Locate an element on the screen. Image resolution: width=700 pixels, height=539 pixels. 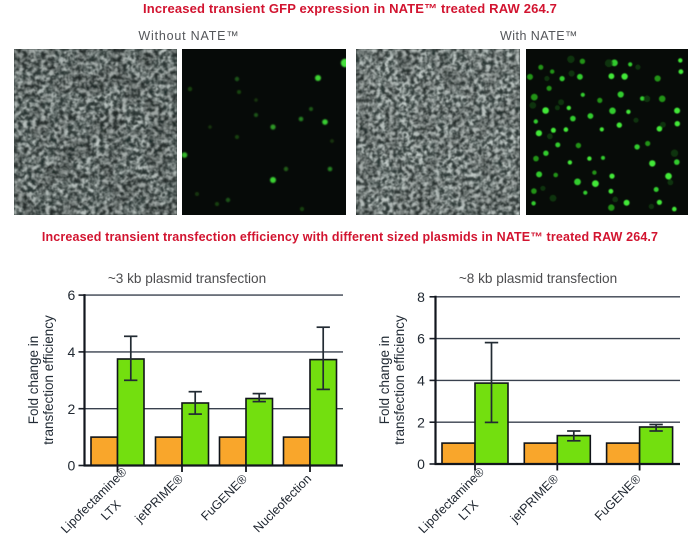
svg-text: ~8 kb plasmid transfection is located at coordinates (538, 278).